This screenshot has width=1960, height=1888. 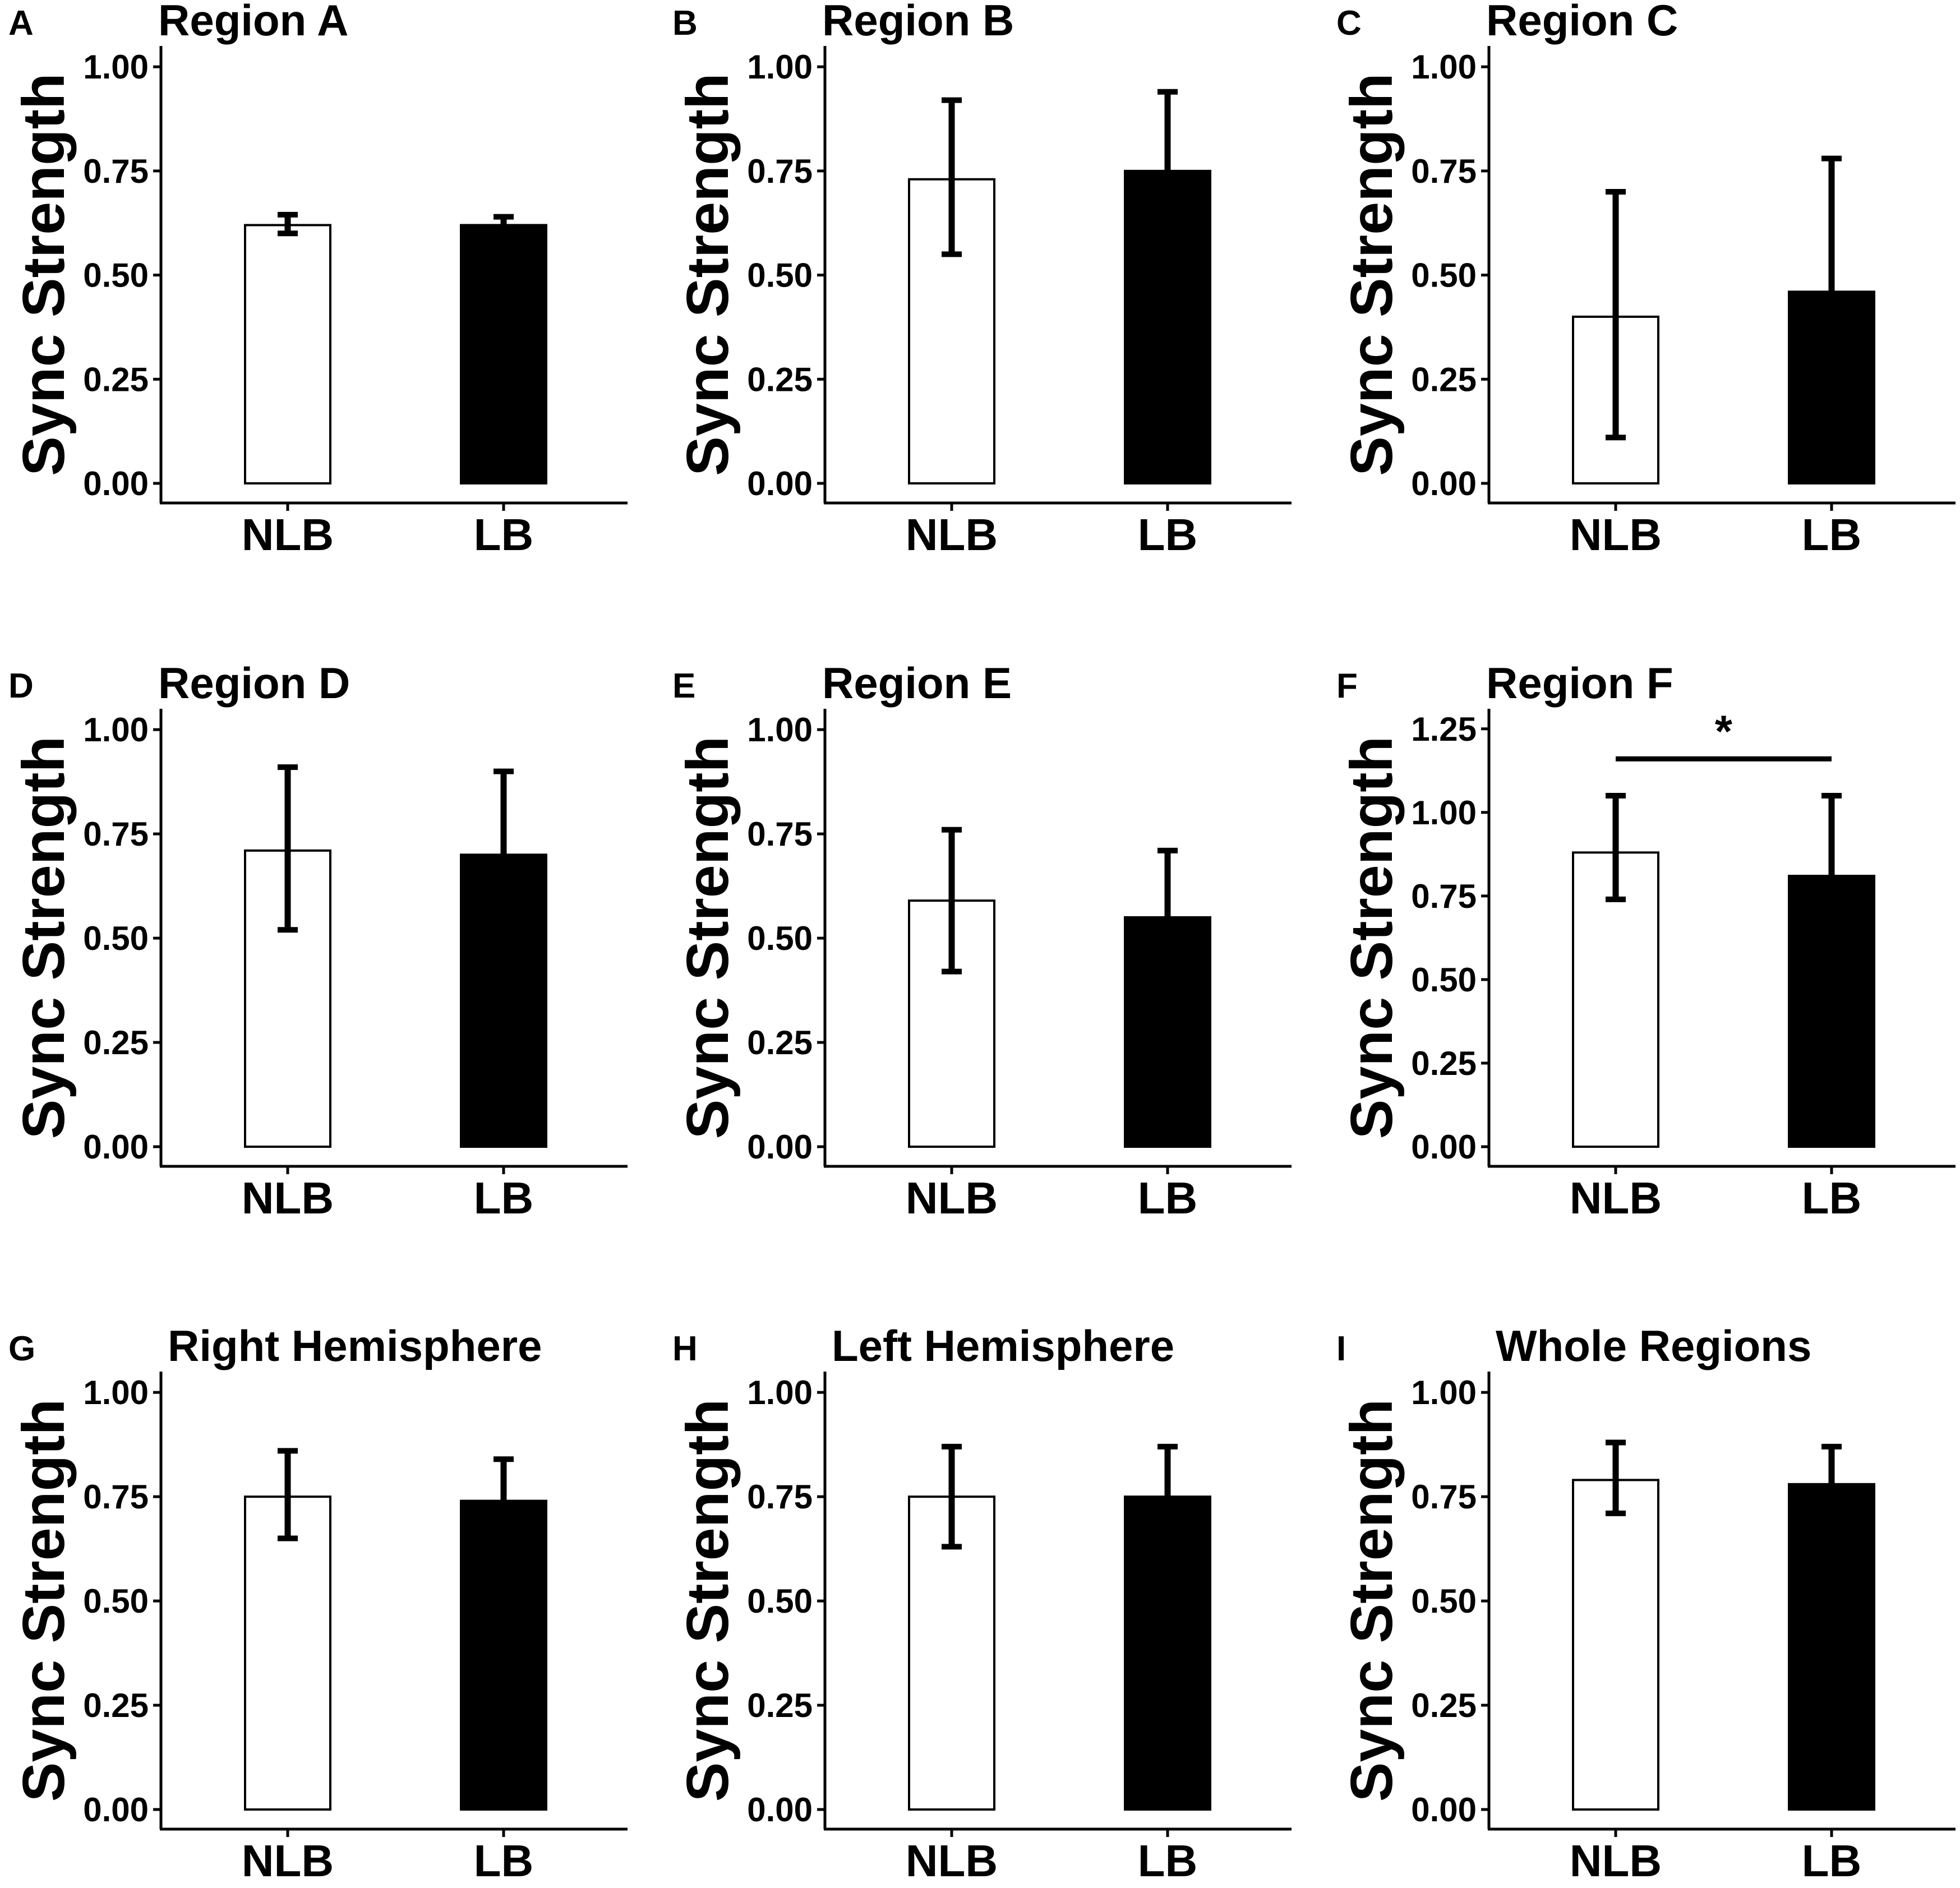 What do you see at coordinates (21, 24) in the screenshot?
I see `panel-letter: A` at bounding box center [21, 24].